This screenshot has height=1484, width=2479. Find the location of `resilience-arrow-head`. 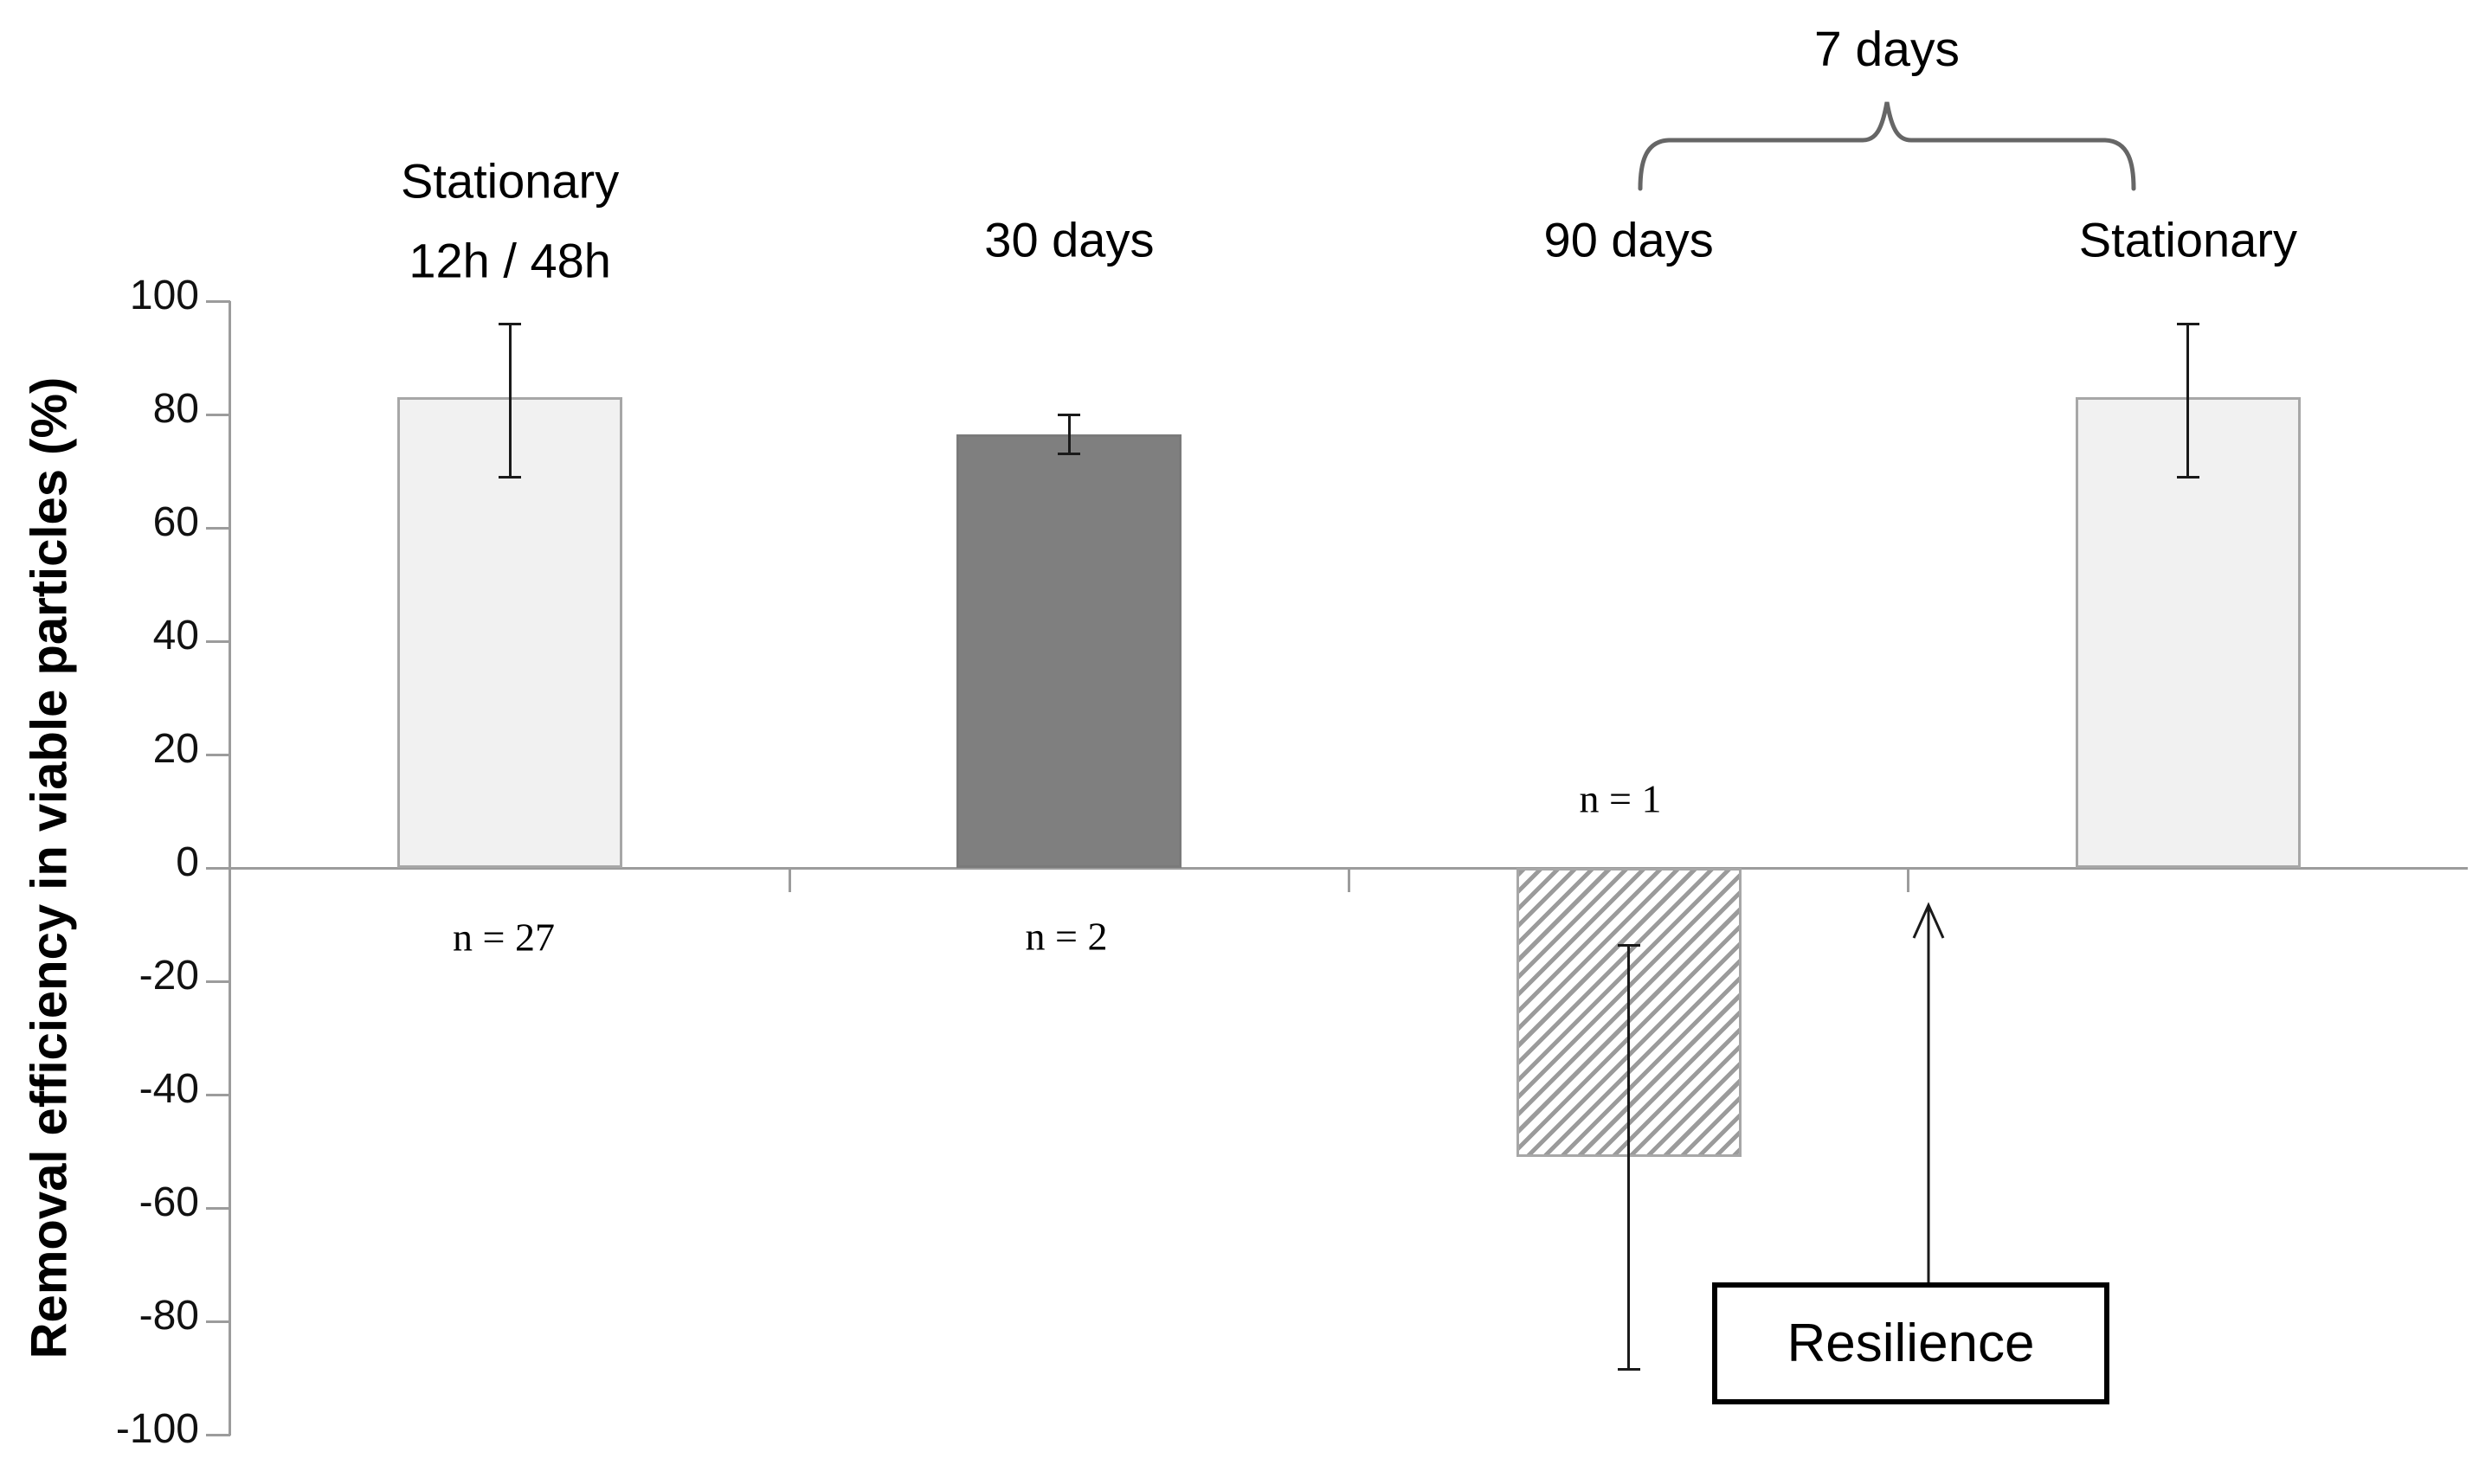

resilience-arrow-head is located at coordinates (1928, 921).